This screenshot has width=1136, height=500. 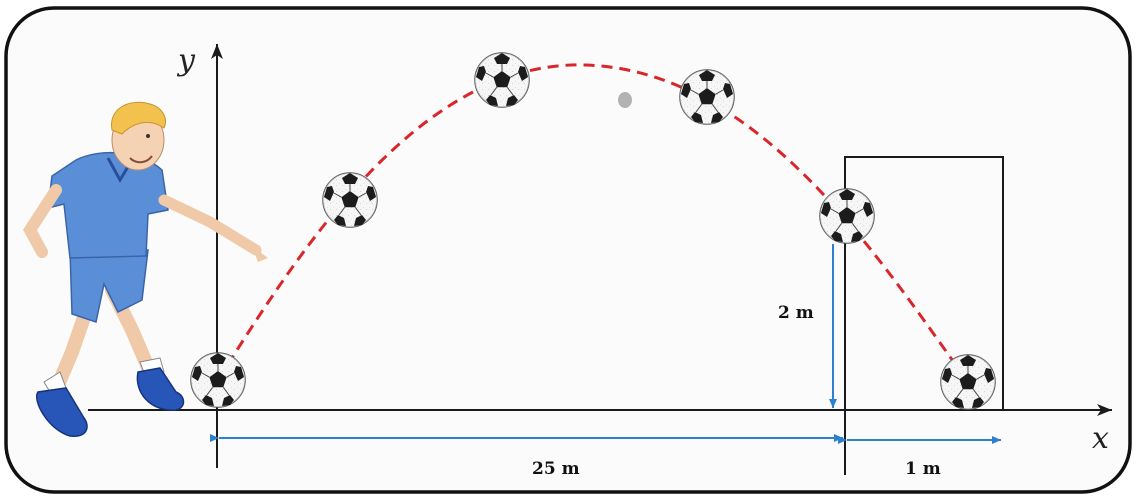 What do you see at coordinates (186, 60) in the screenshot?
I see `y-axis-label: y` at bounding box center [186, 60].